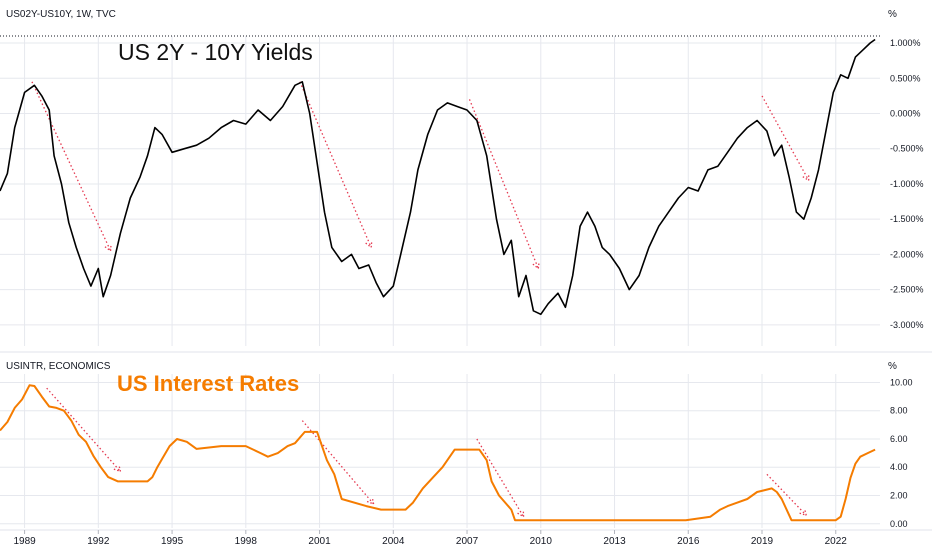  Describe the element at coordinates (393, 541) in the screenshot. I see `time-axis-tick-label: 2004` at that location.